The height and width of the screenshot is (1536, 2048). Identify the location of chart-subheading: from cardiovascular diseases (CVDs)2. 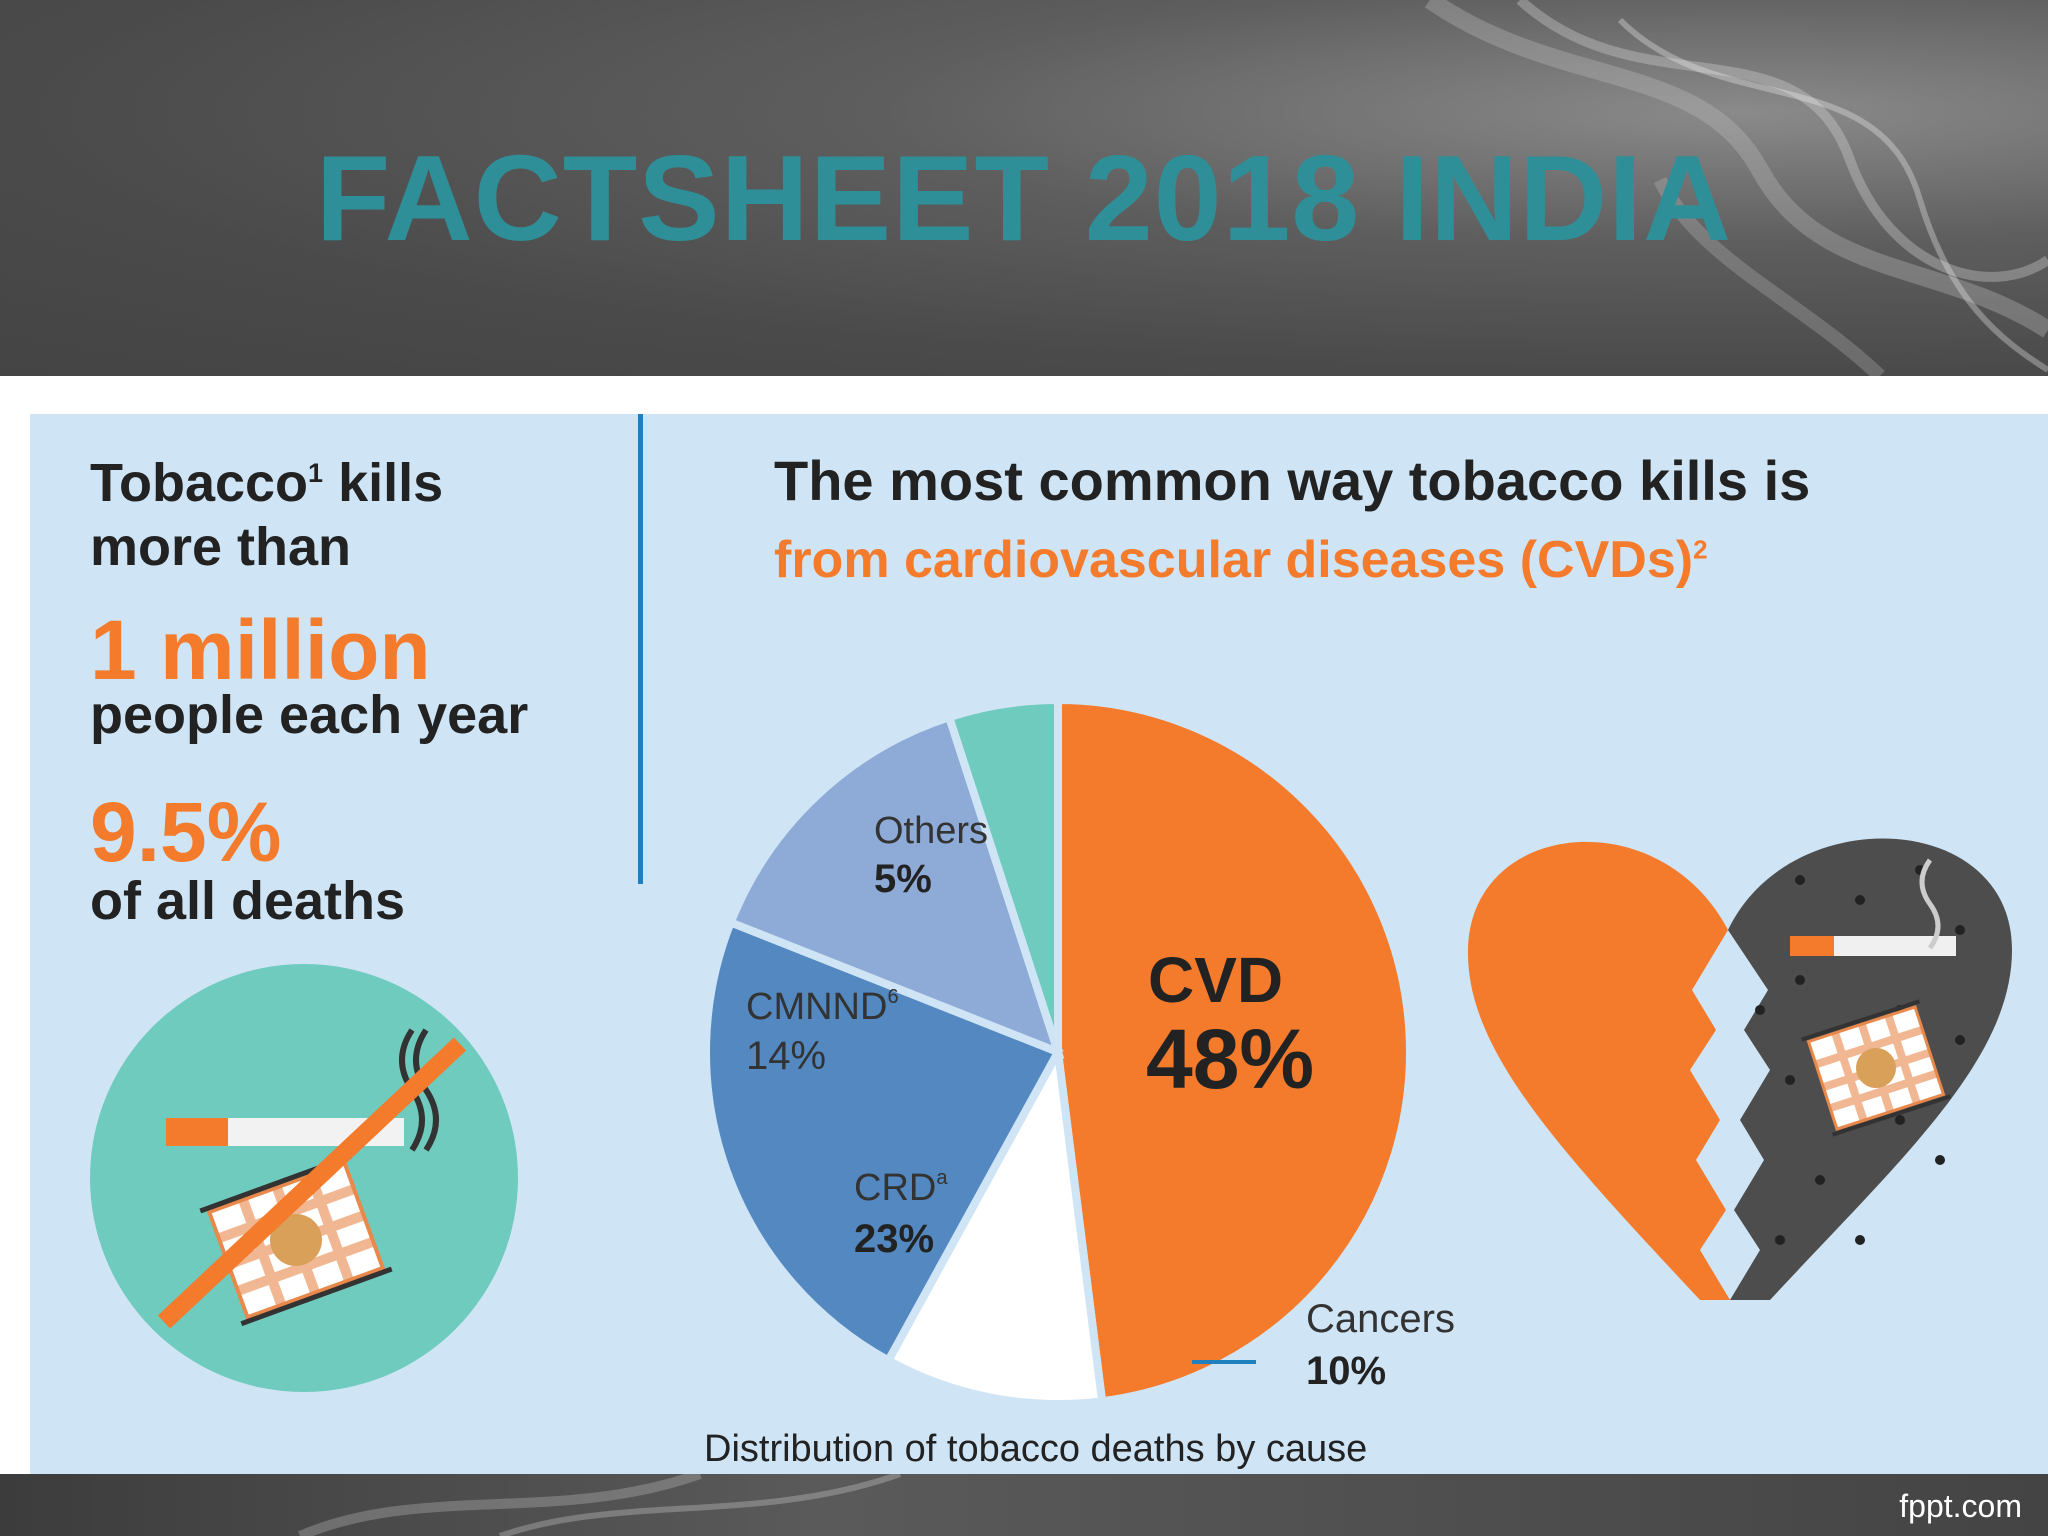
(1241, 560).